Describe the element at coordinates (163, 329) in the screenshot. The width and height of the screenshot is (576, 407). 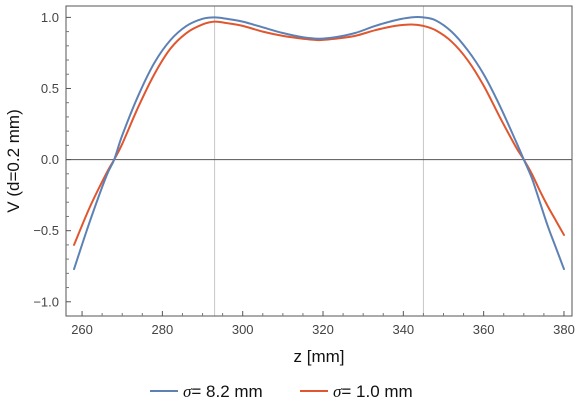
I see `x-tick-label: 280` at that location.